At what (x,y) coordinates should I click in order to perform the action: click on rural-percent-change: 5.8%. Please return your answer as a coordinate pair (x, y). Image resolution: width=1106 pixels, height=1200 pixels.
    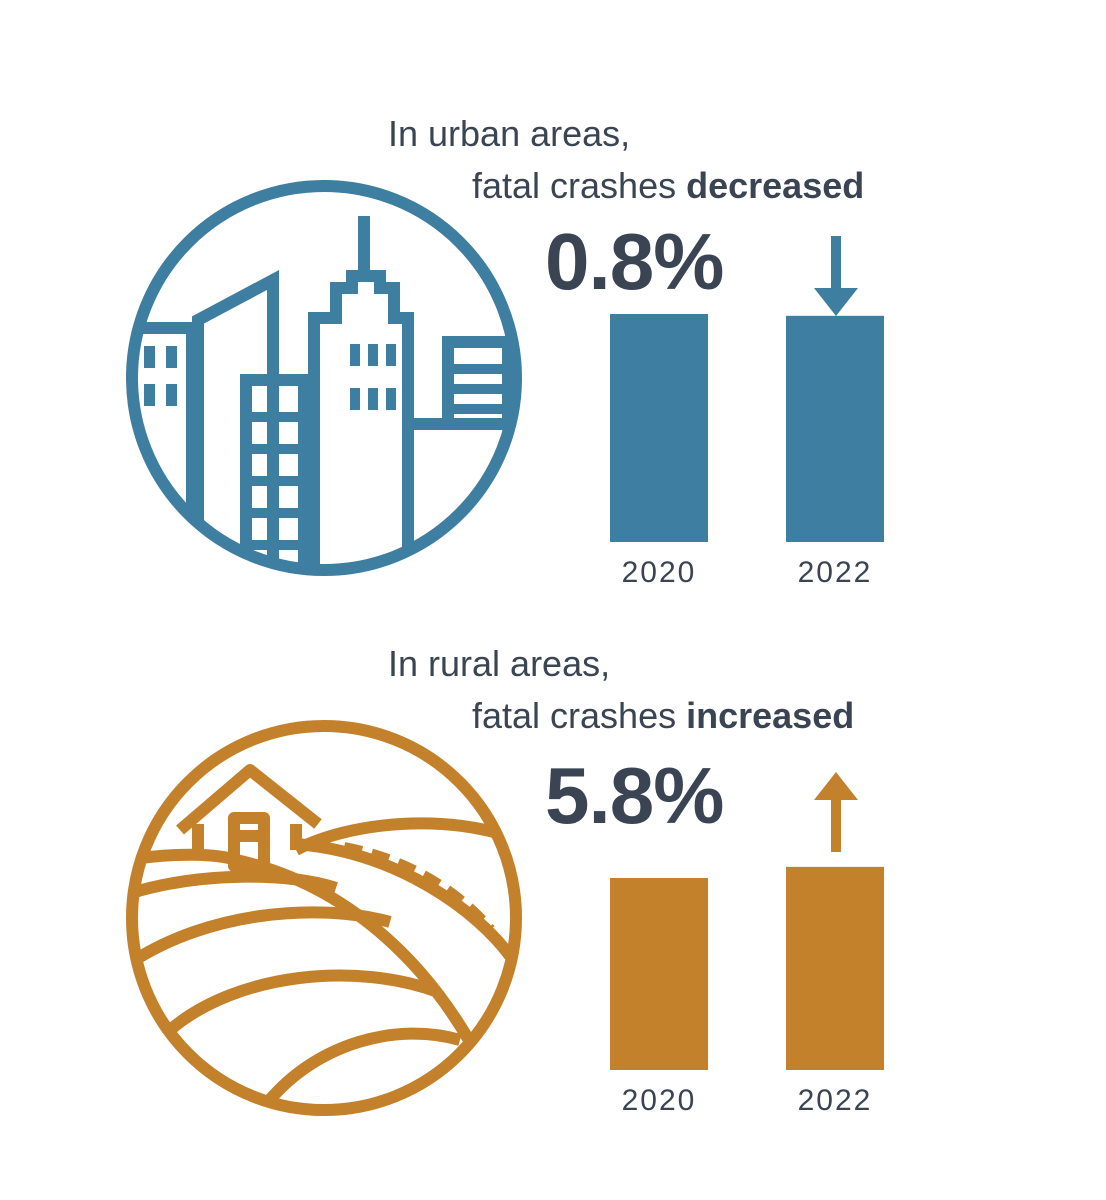
    Looking at the image, I should click on (634, 795).